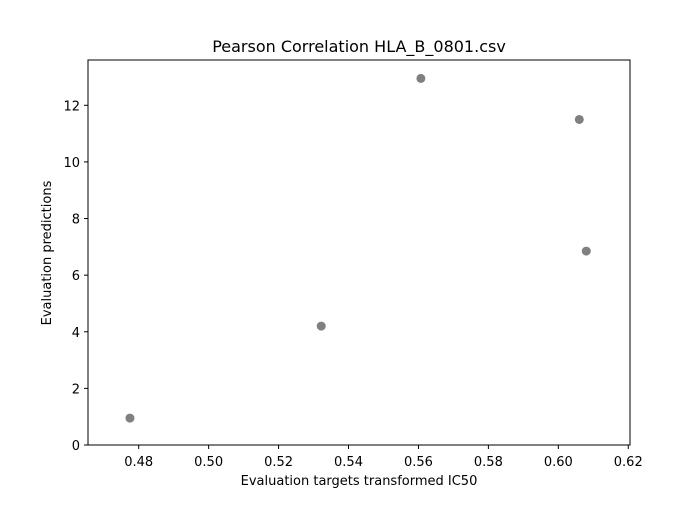 The height and width of the screenshot is (505, 700). What do you see at coordinates (359, 481) in the screenshot?
I see `x-axis-label: Evaluation targets transformed IC50` at bounding box center [359, 481].